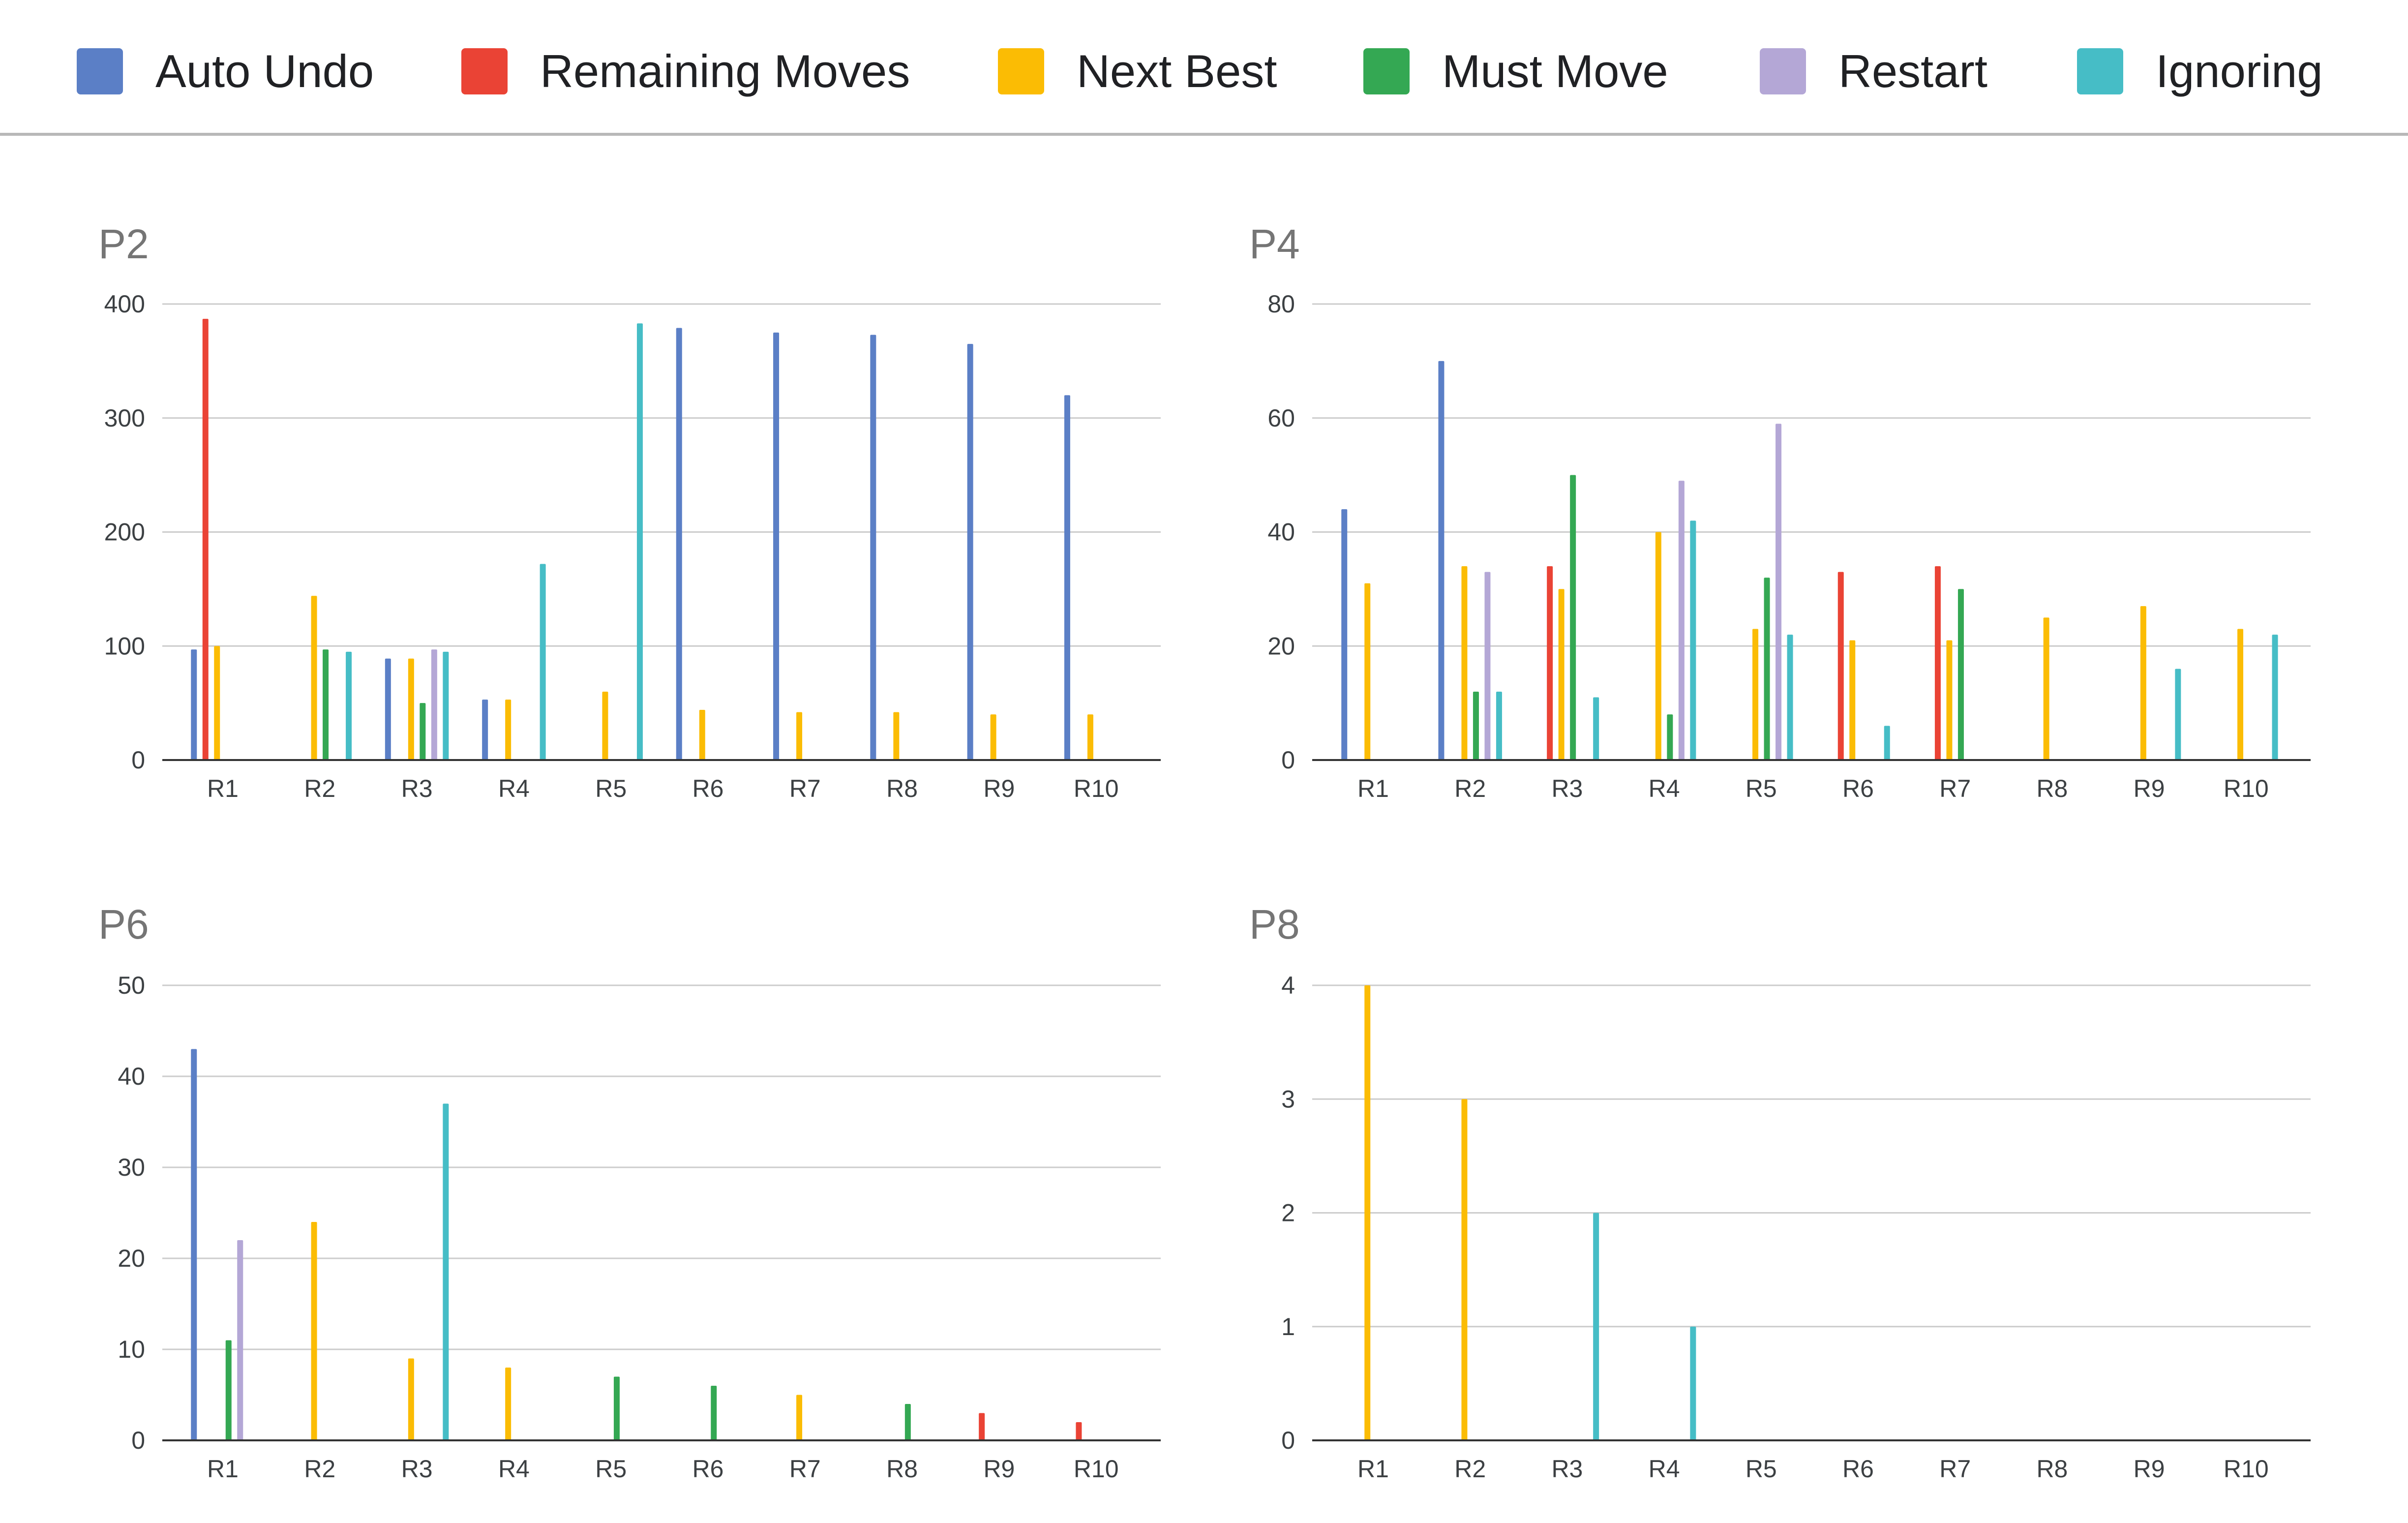  Describe the element at coordinates (100, 71) in the screenshot. I see `legend-swatch-auto-undo` at that location.